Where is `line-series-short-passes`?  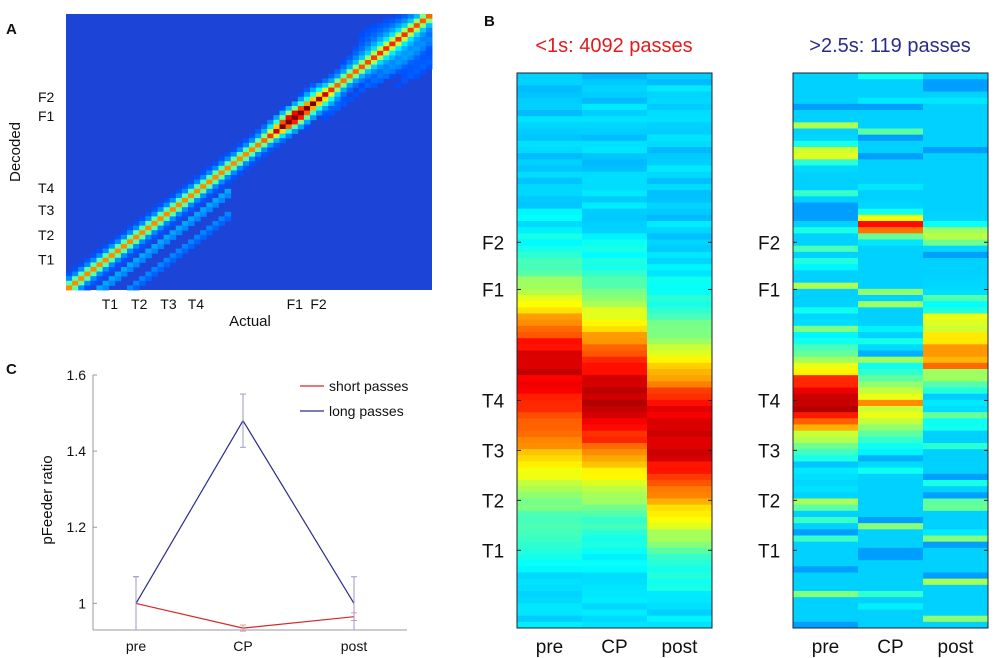 line-series-short-passes is located at coordinates (245, 615).